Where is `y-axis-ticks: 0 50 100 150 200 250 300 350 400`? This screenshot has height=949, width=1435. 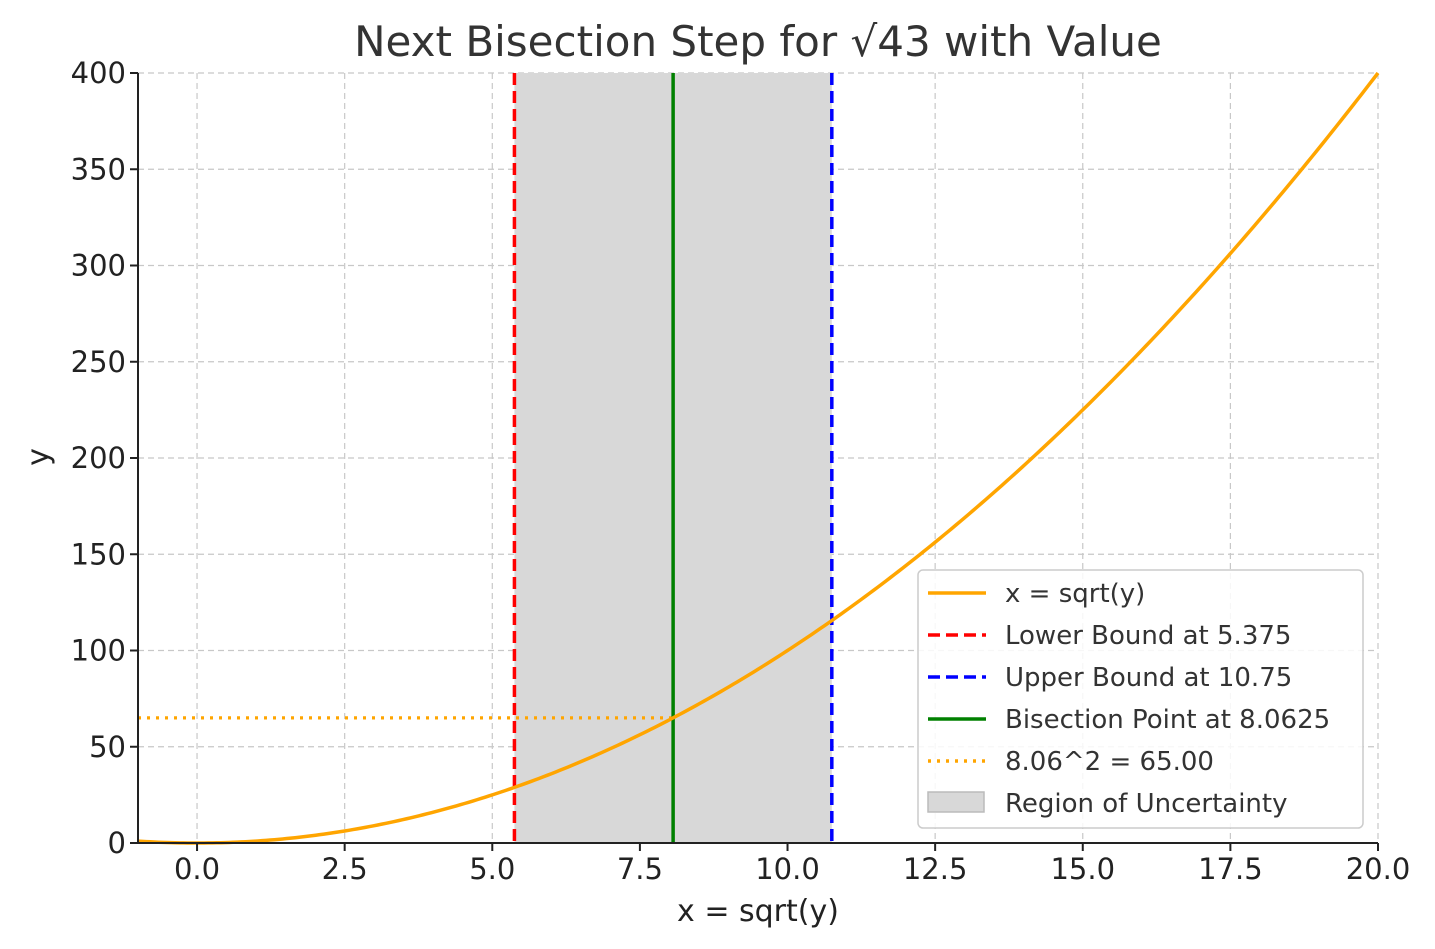
y-axis-ticks: 0 50 100 150 200 250 300 350 400 is located at coordinates (104, 458).